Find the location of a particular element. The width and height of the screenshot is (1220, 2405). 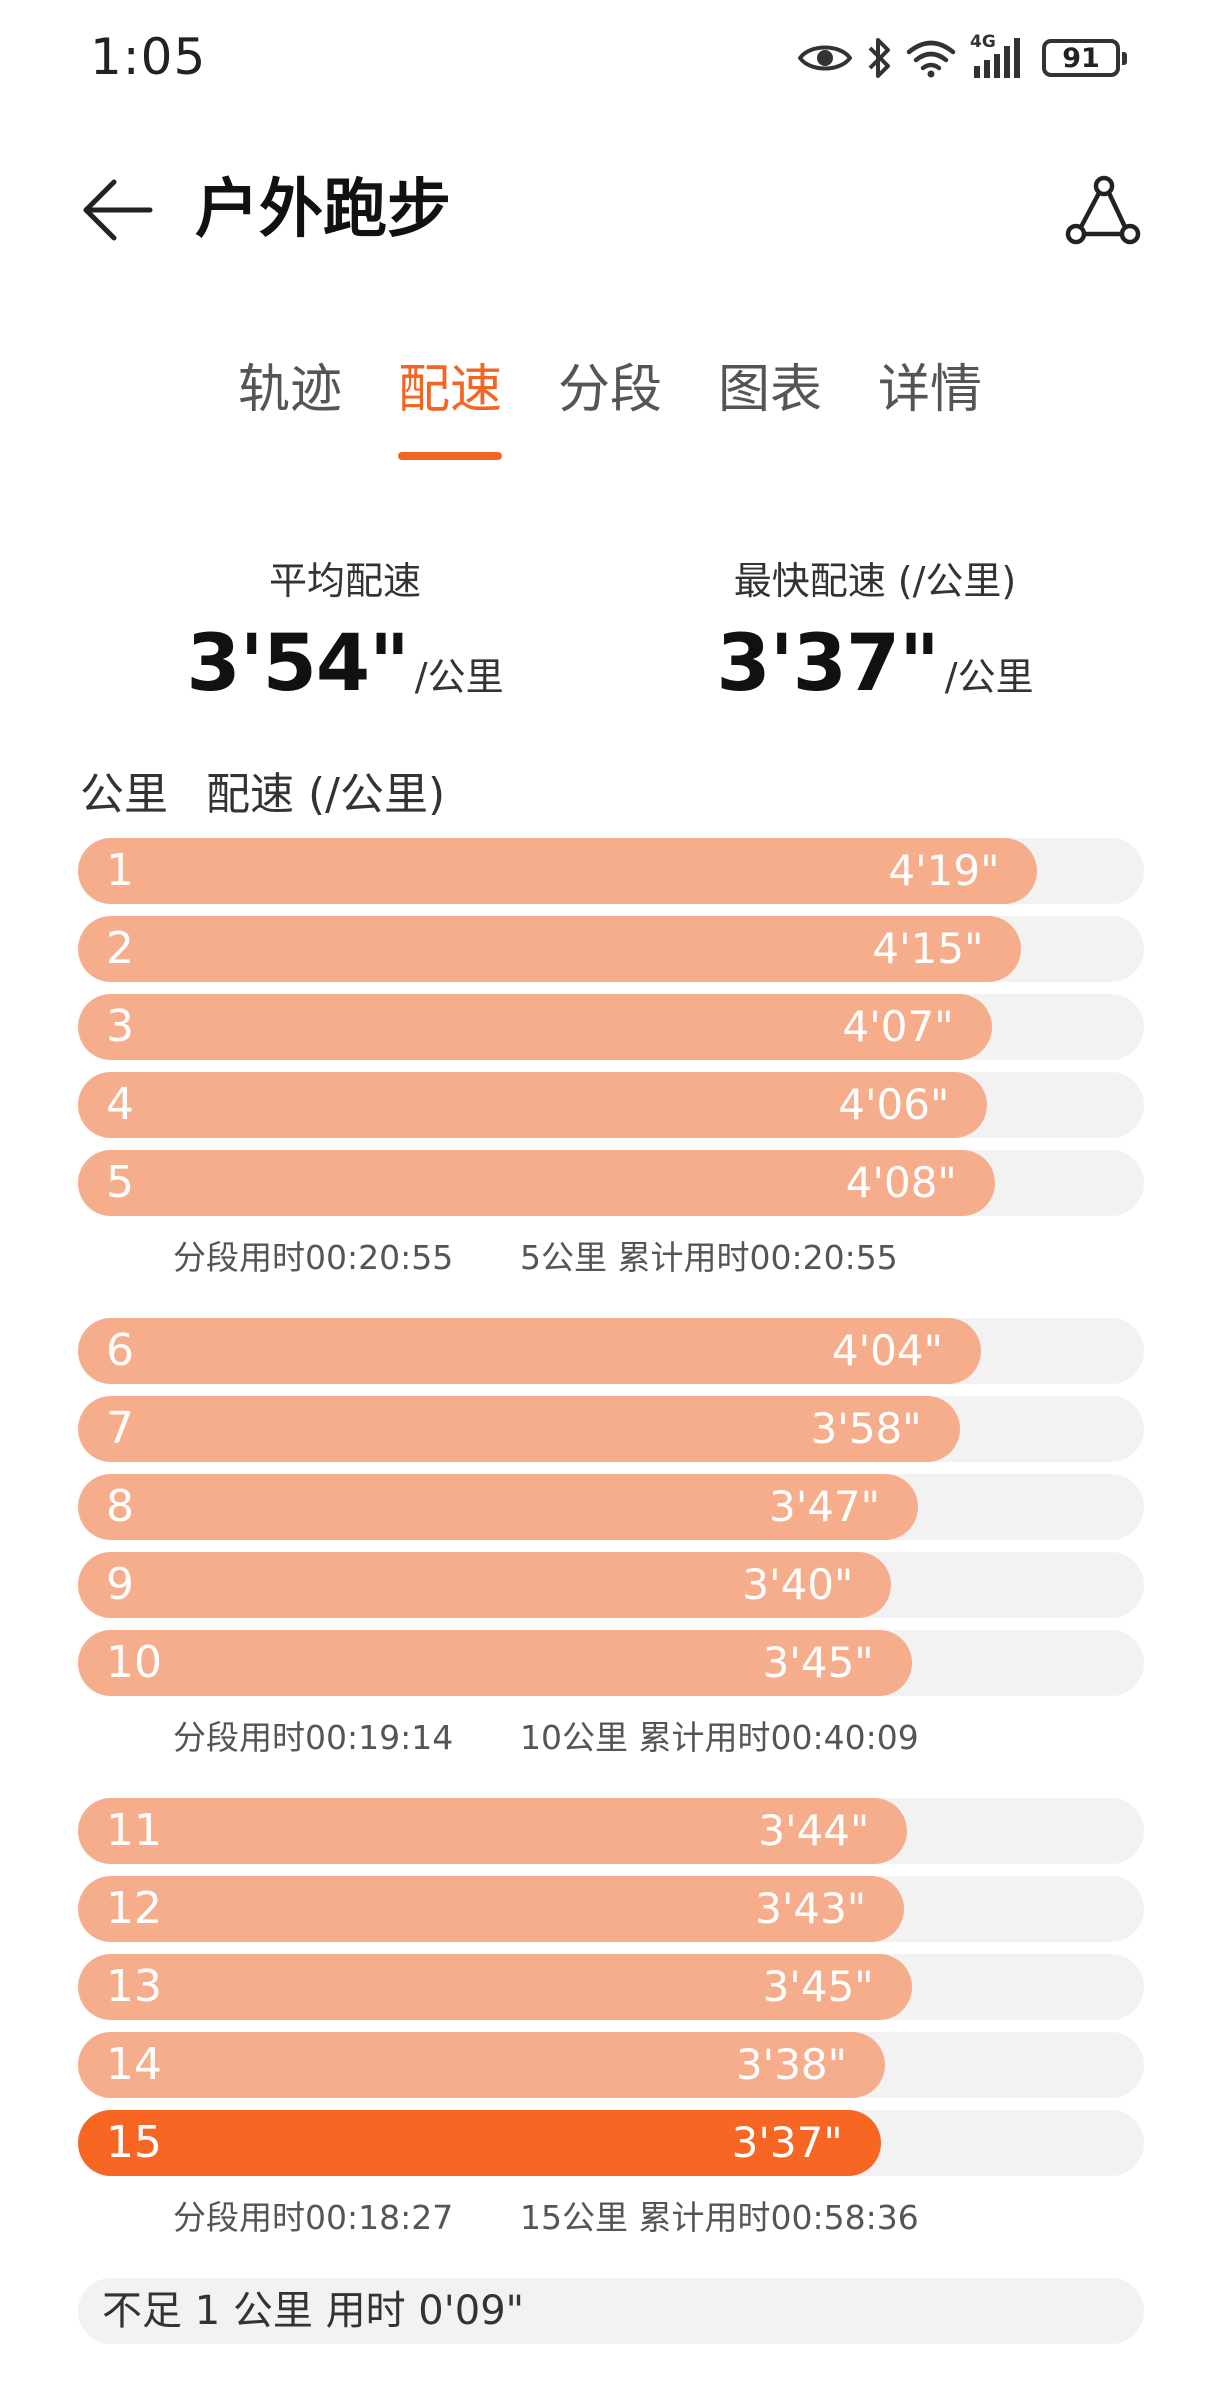

segment-time: 分段用时00:20:55 is located at coordinates (313, 1257).